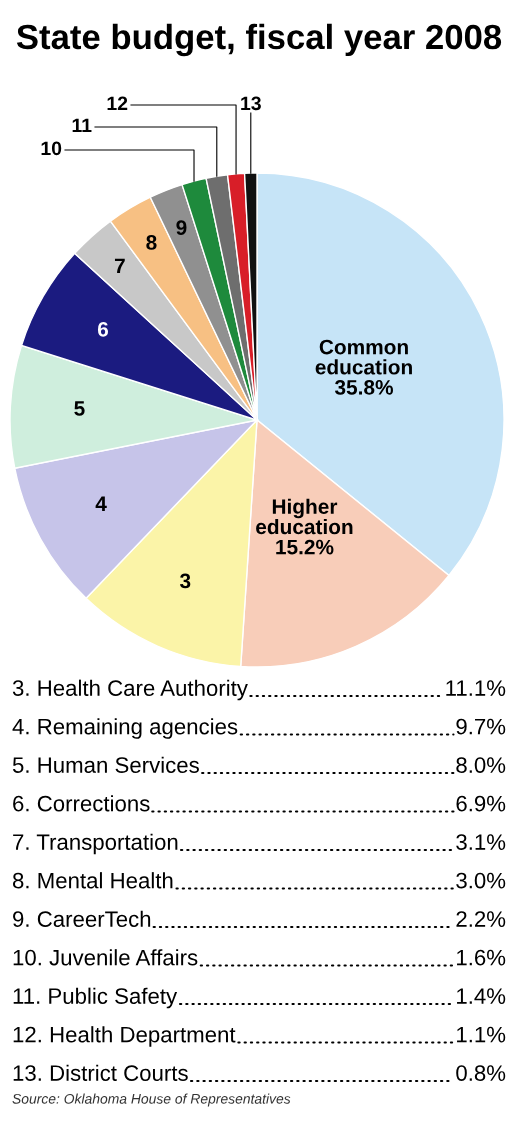 This screenshot has height=1122, width=518. I want to click on slice-label: 4, so click(101, 503).